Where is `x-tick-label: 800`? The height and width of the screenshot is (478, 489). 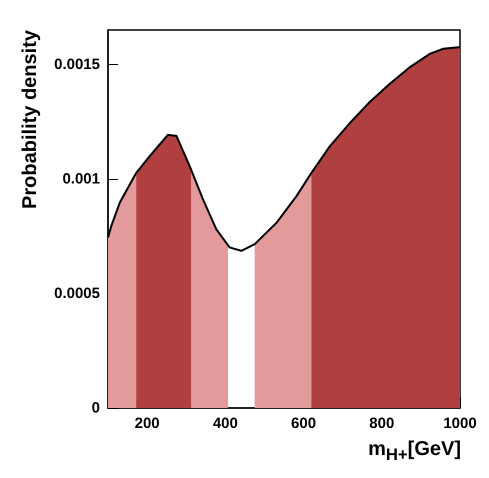 x-tick-label: 800 is located at coordinates (381, 423).